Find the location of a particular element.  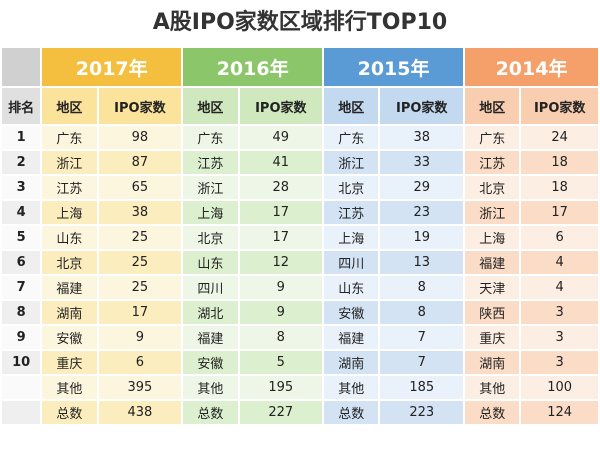

table-row: 2 浙江 87 江苏 41 浙江 33 江苏 18 is located at coordinates (300, 162).